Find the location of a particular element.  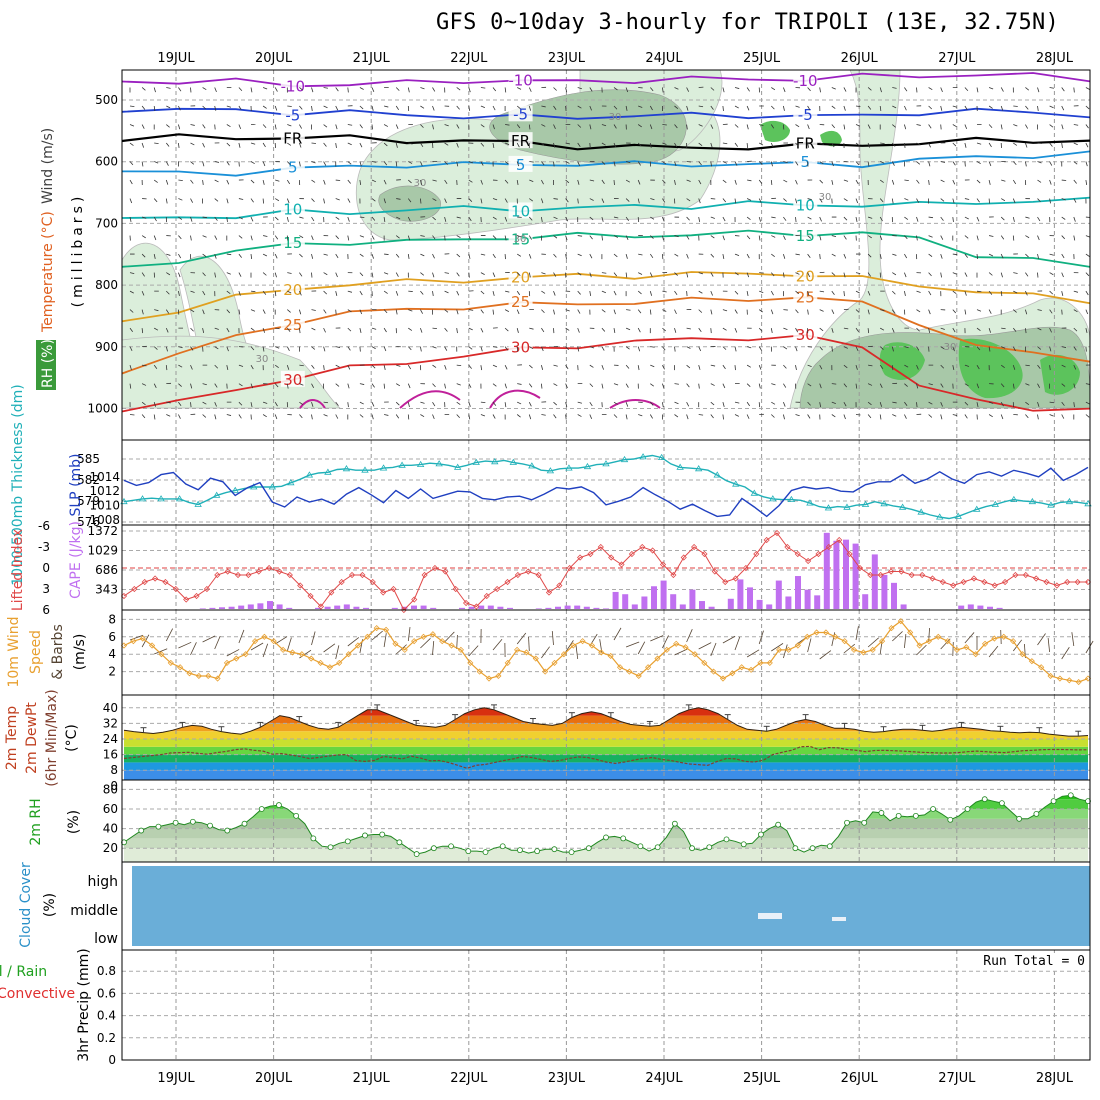

rh-band is located at coordinates (606, 814).